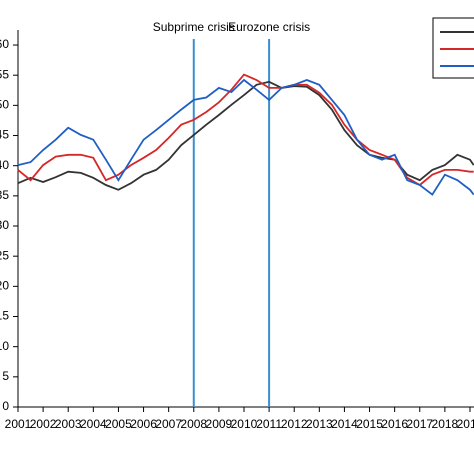  I want to click on x-tick-label: 2019, so click(465, 424).